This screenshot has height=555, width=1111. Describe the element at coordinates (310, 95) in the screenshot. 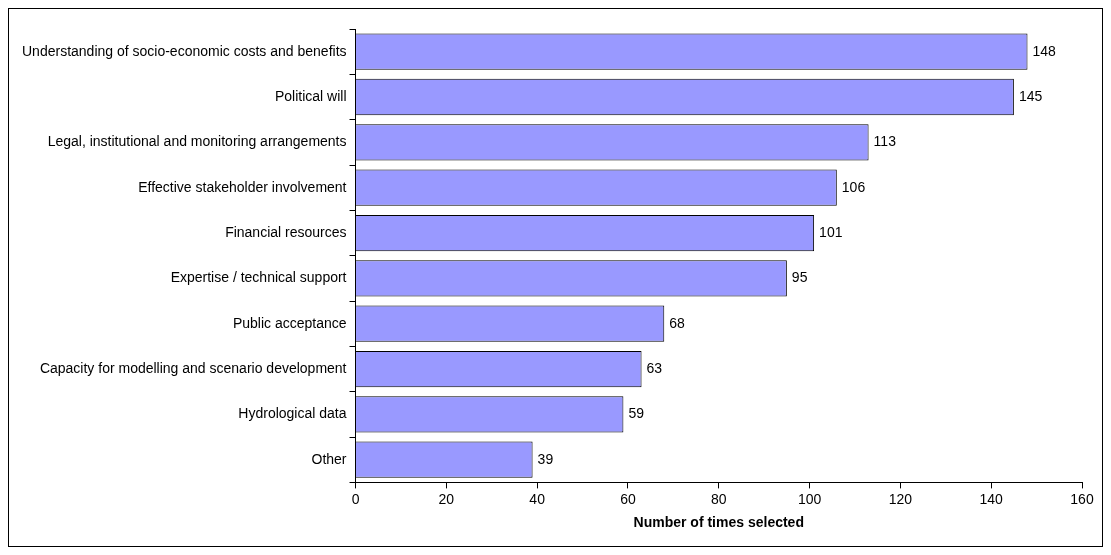

I see `y-tick-label: Political will` at that location.